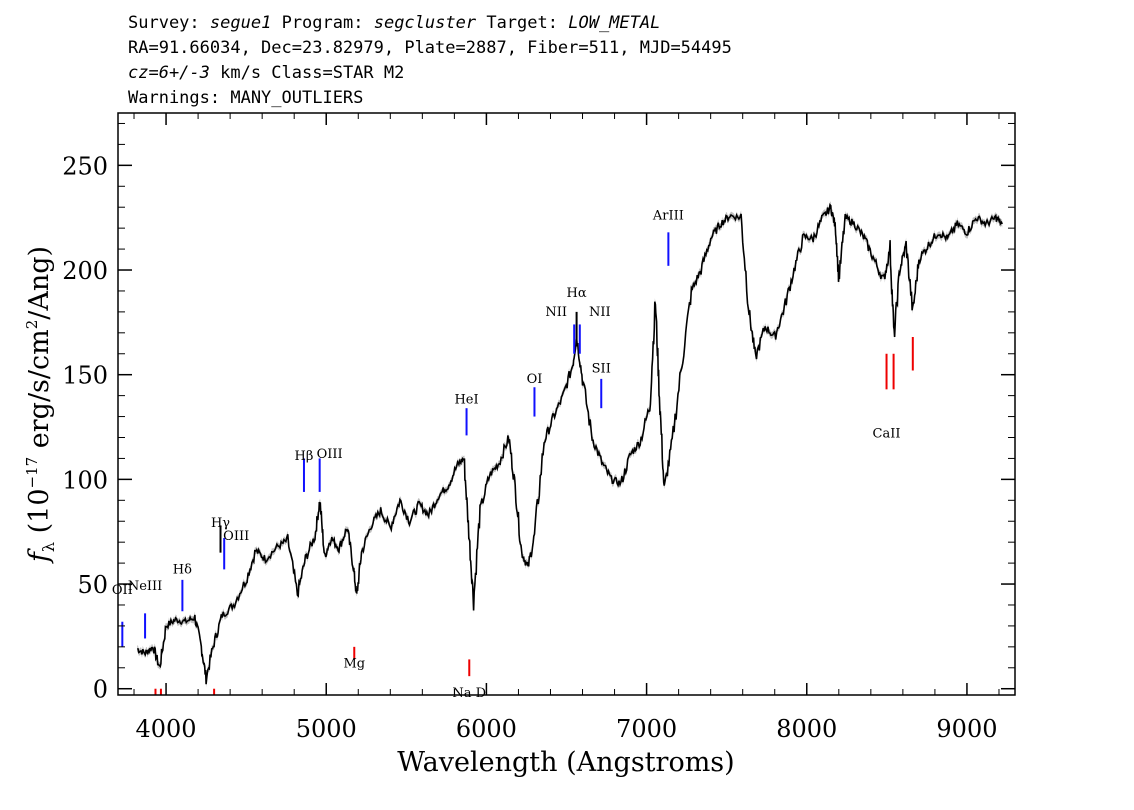  Describe the element at coordinates (85, 480) in the screenshot. I see `y-tick-label: 100` at that location.